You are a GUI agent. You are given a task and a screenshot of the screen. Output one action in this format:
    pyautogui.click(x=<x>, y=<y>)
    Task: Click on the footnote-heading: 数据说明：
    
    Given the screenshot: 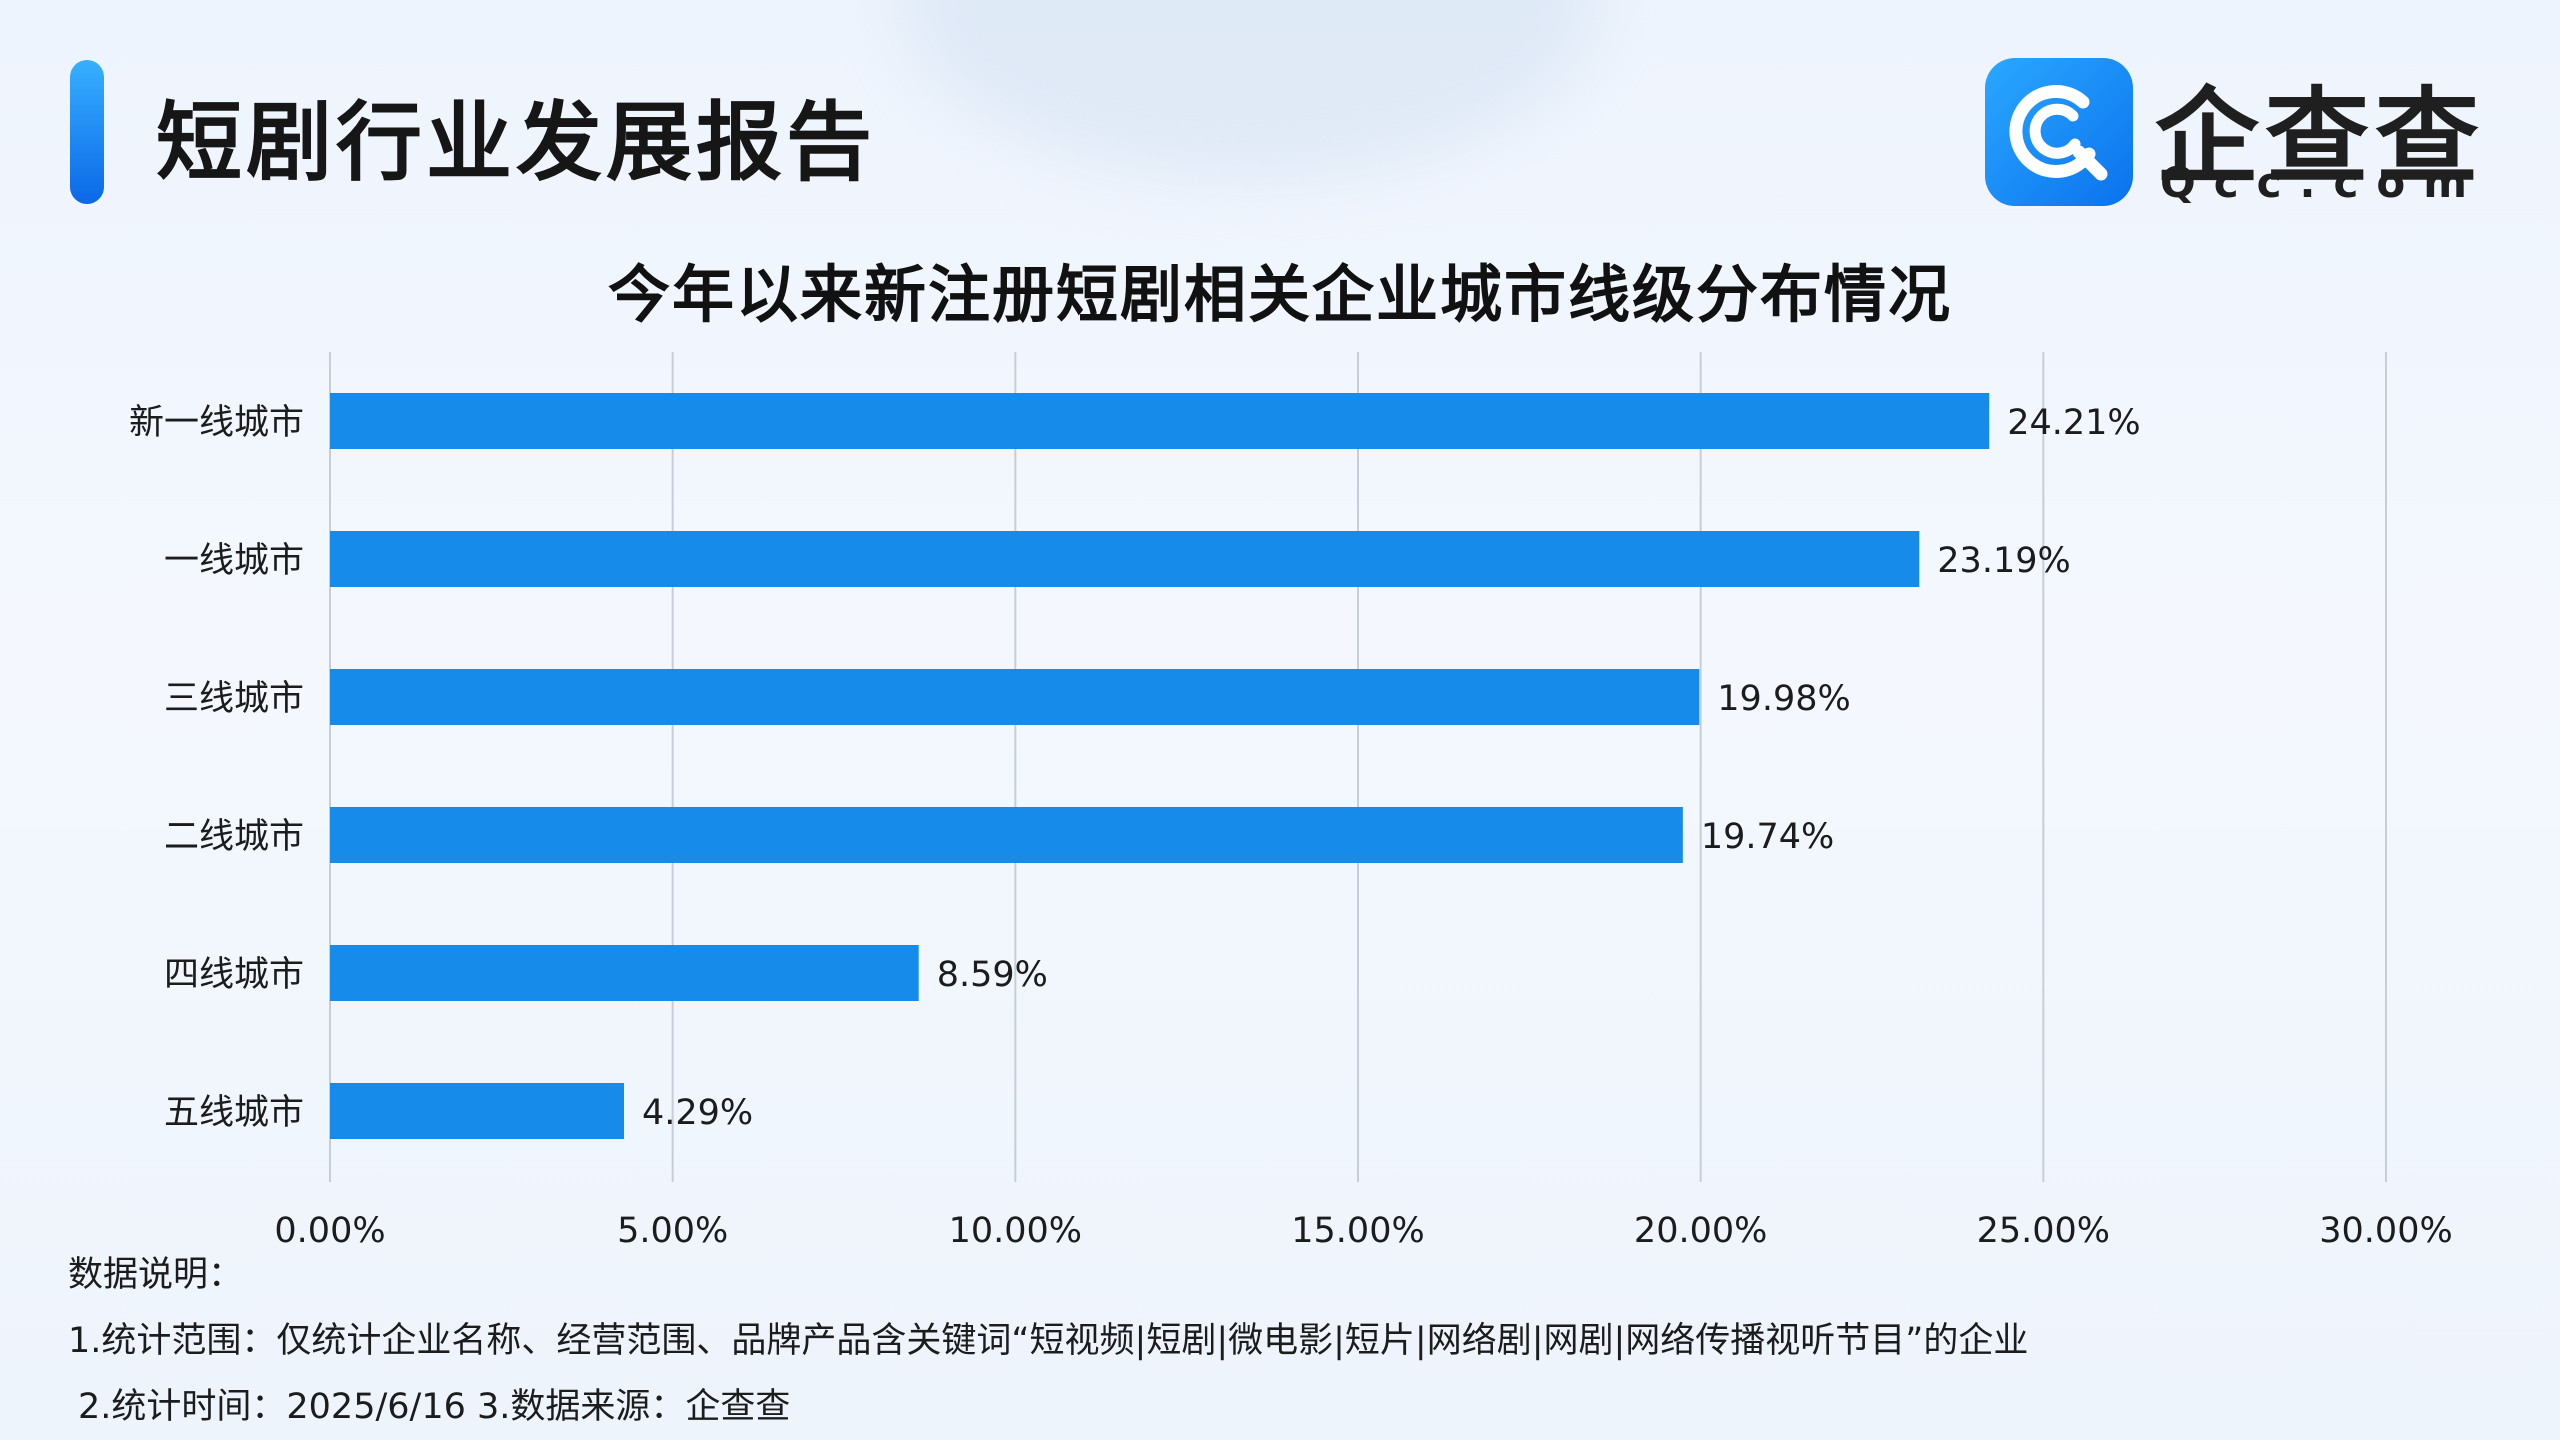 What is the action you would take?
    pyautogui.click(x=156, y=1275)
    